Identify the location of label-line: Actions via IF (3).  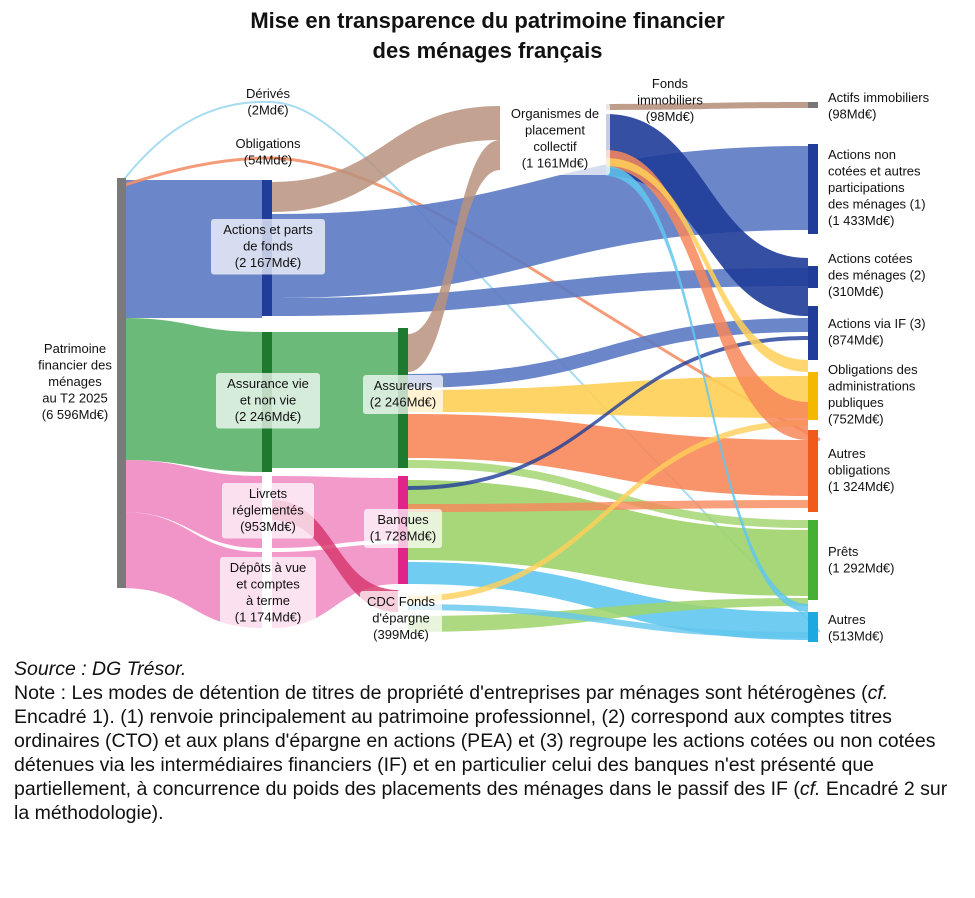
(877, 323).